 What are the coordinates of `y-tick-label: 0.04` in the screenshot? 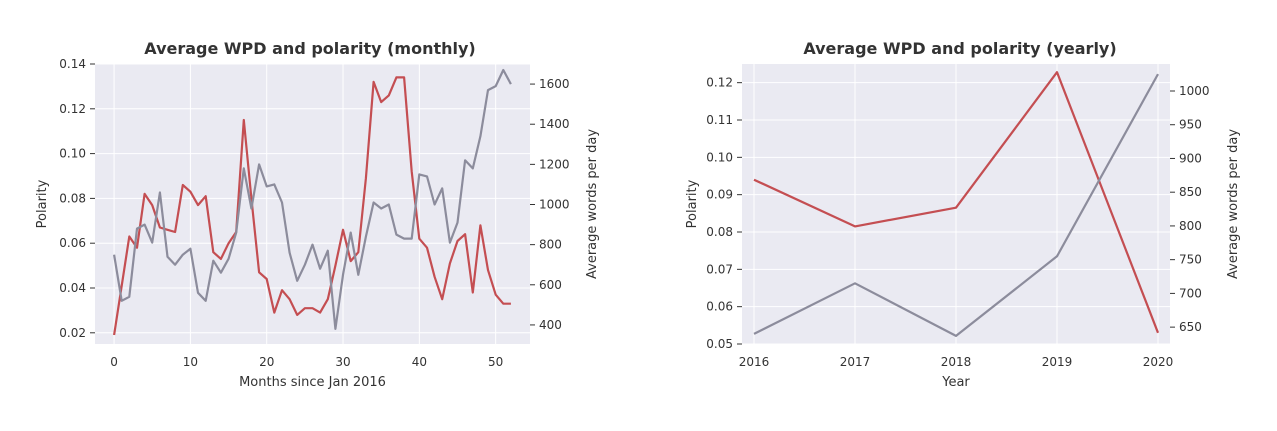 It's located at (72, 288).